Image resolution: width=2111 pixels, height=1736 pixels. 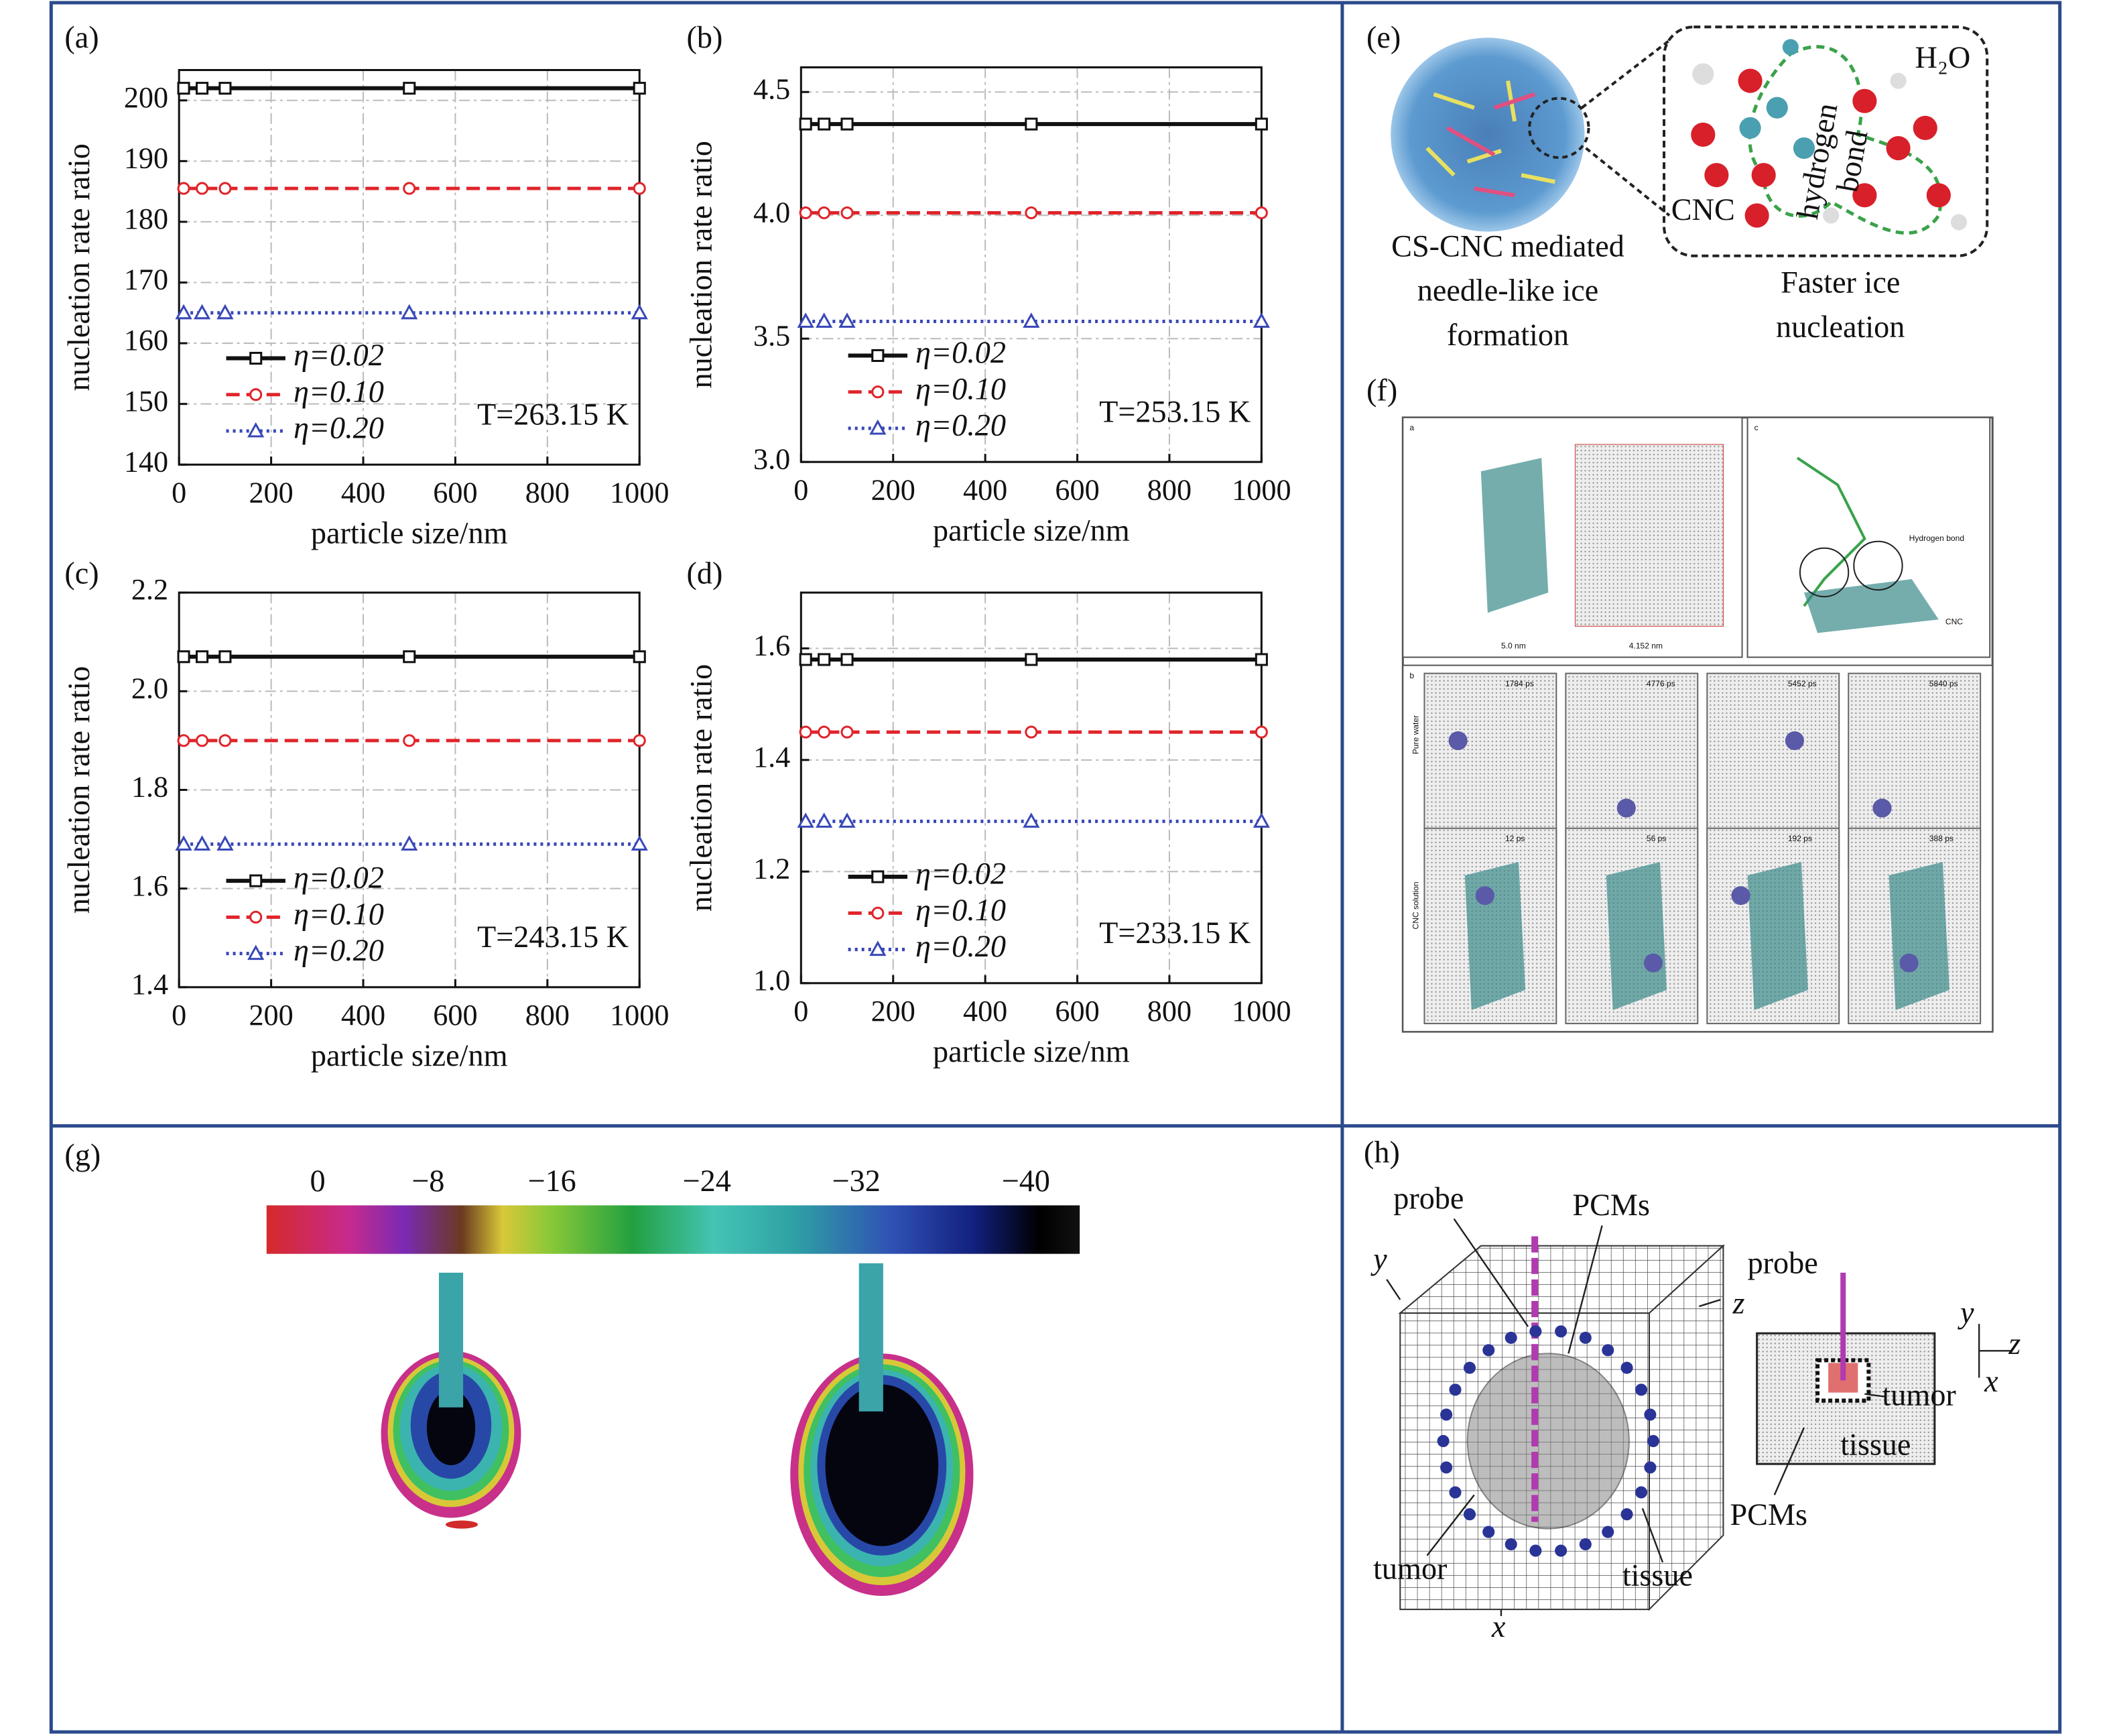 I want to click on x-tick-label: 400, so click(x=363, y=1016).